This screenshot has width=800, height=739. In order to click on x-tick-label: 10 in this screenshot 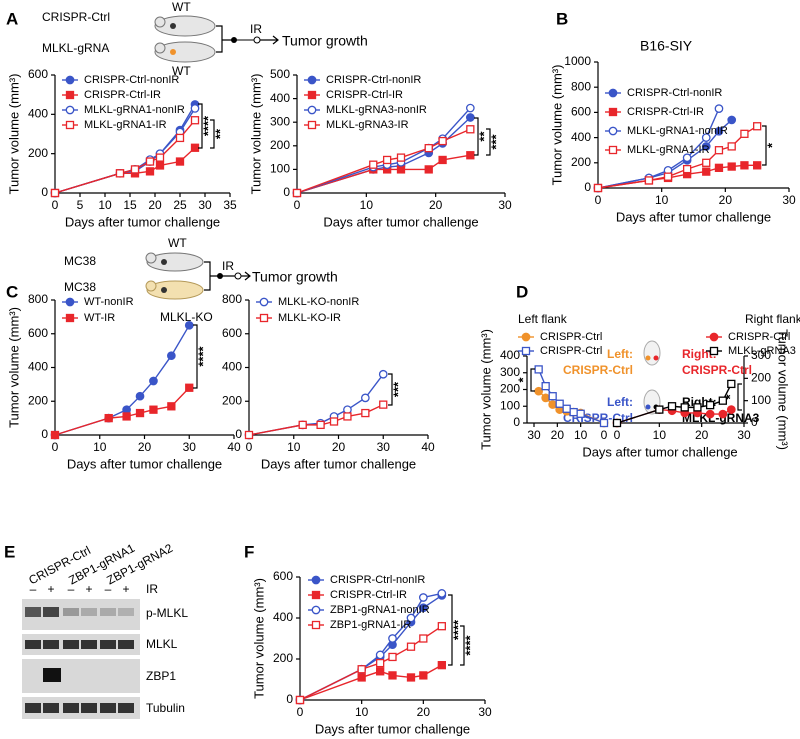, I will do `click(367, 205)`.